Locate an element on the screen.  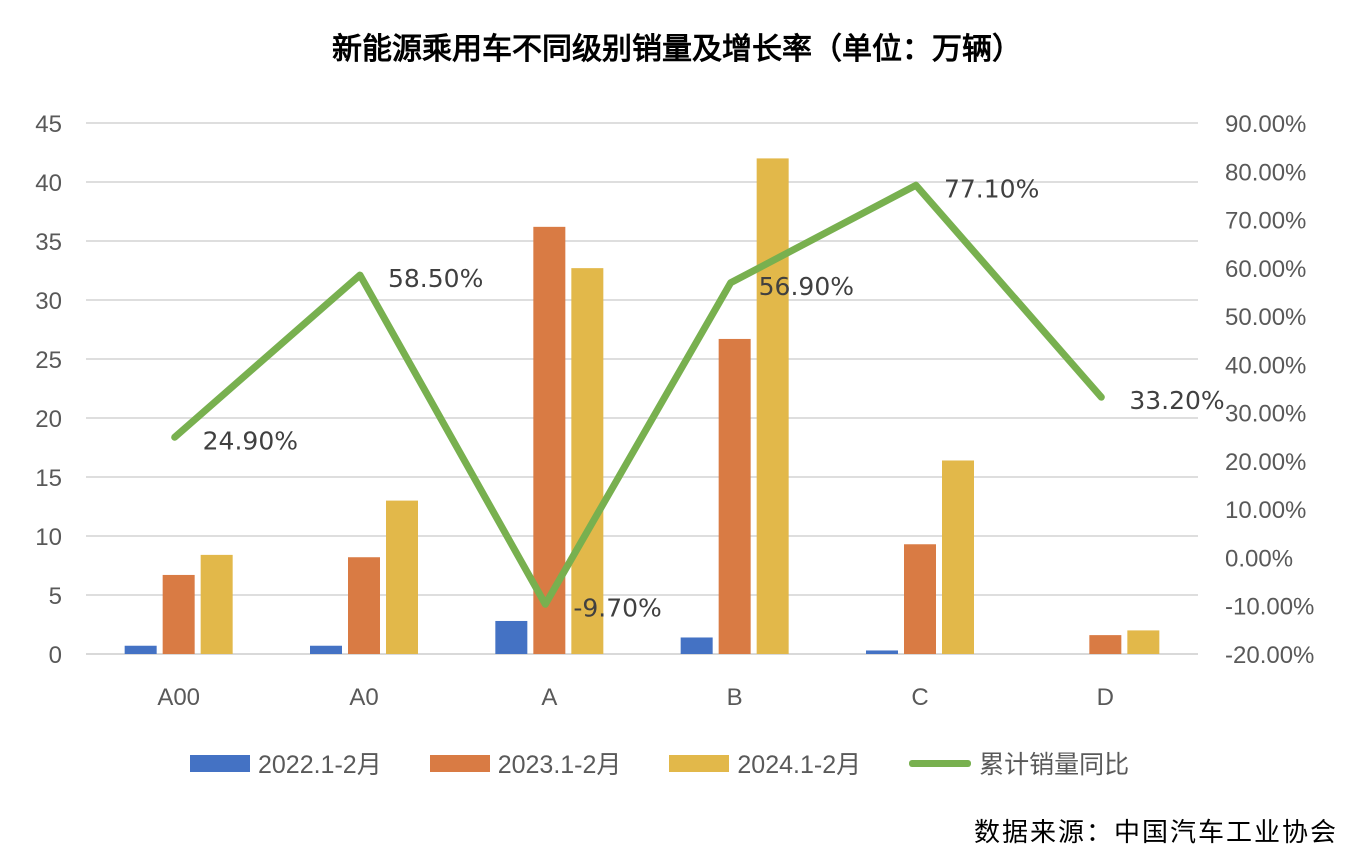
line-data-label: 24.90% is located at coordinates (250, 440).